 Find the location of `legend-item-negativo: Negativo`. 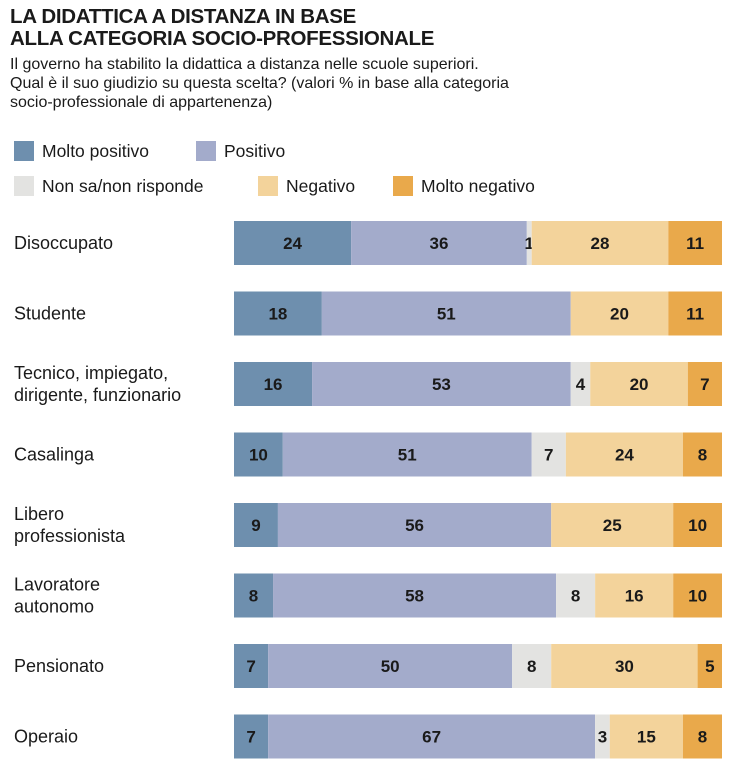

legend-item-negativo: Negativo is located at coordinates (306, 186).